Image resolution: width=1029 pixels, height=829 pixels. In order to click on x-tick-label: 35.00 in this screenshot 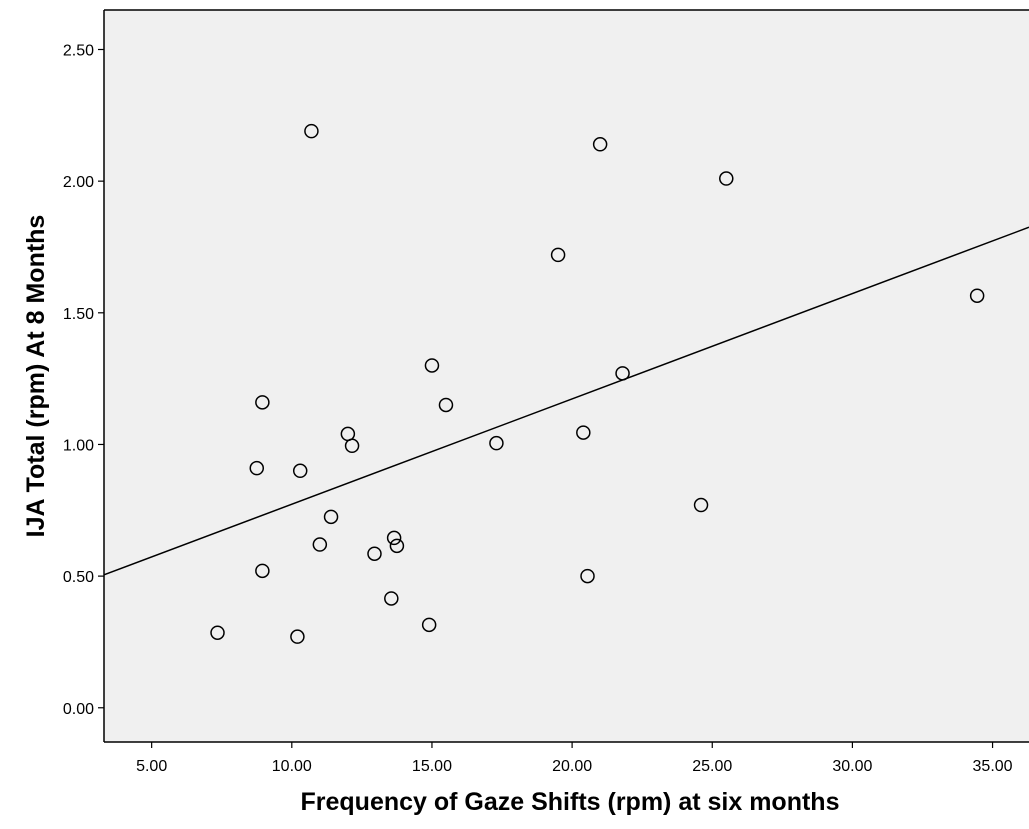, I will do `click(993, 766)`.